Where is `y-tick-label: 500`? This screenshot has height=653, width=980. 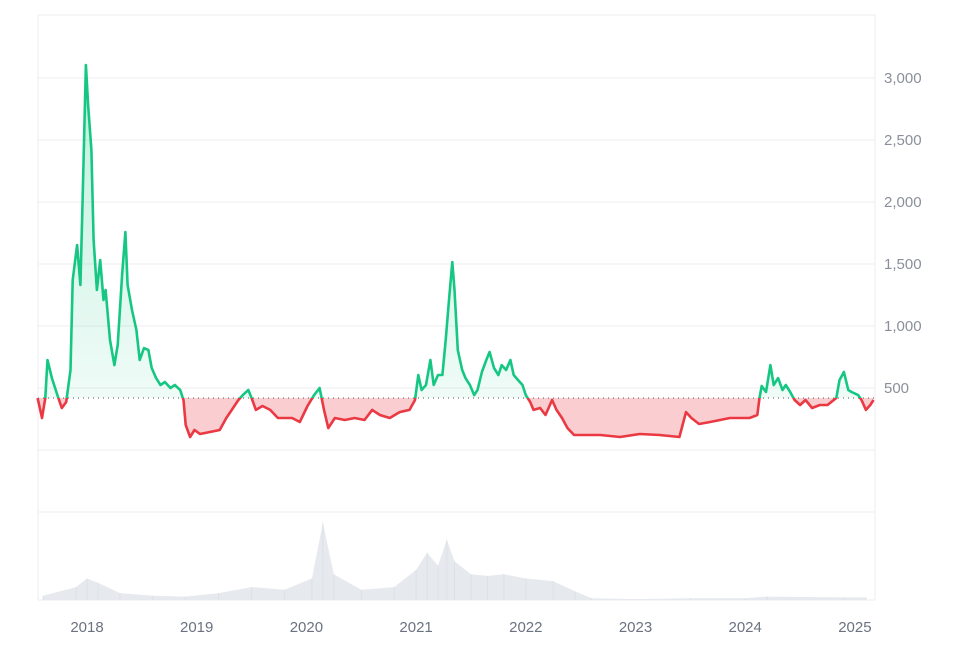 y-tick-label: 500 is located at coordinates (896, 388).